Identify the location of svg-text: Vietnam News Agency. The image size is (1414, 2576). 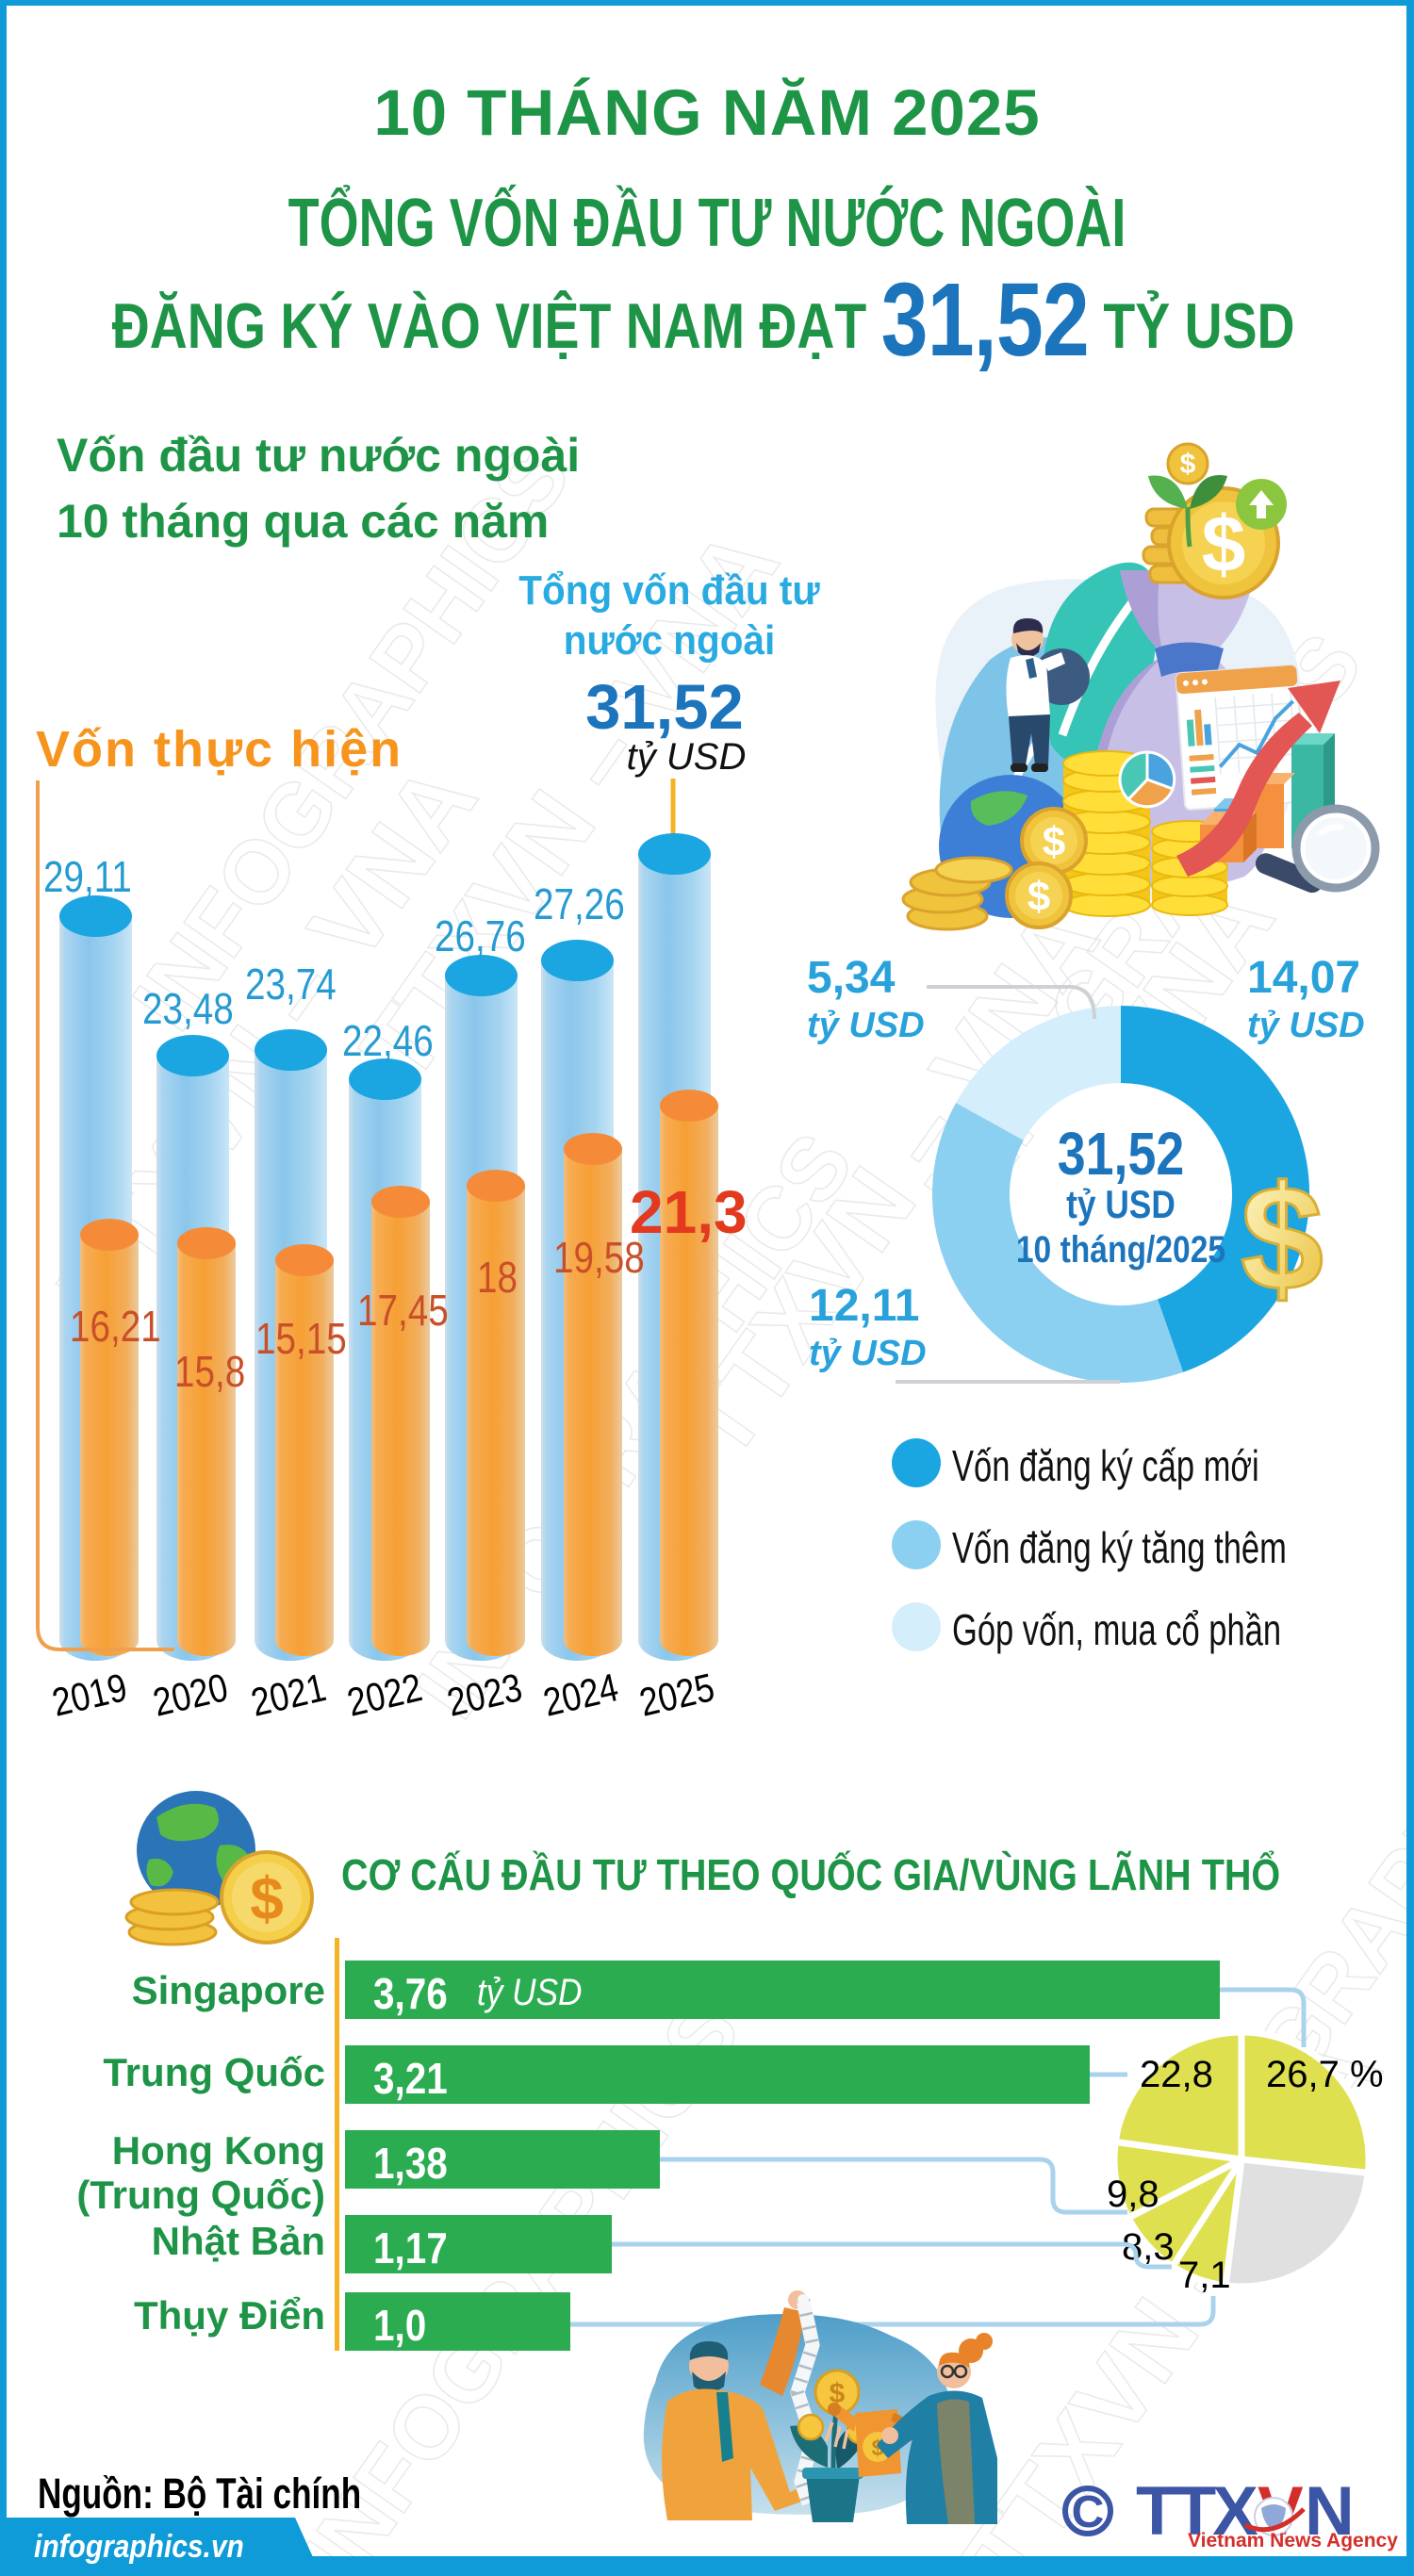
(1293, 2540).